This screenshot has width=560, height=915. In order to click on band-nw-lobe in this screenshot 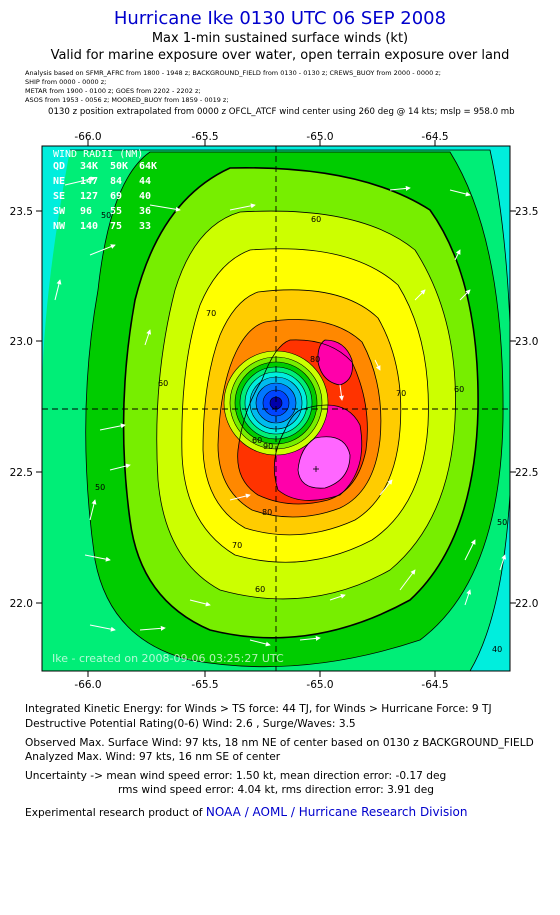, I will do `click(335, 362)`.